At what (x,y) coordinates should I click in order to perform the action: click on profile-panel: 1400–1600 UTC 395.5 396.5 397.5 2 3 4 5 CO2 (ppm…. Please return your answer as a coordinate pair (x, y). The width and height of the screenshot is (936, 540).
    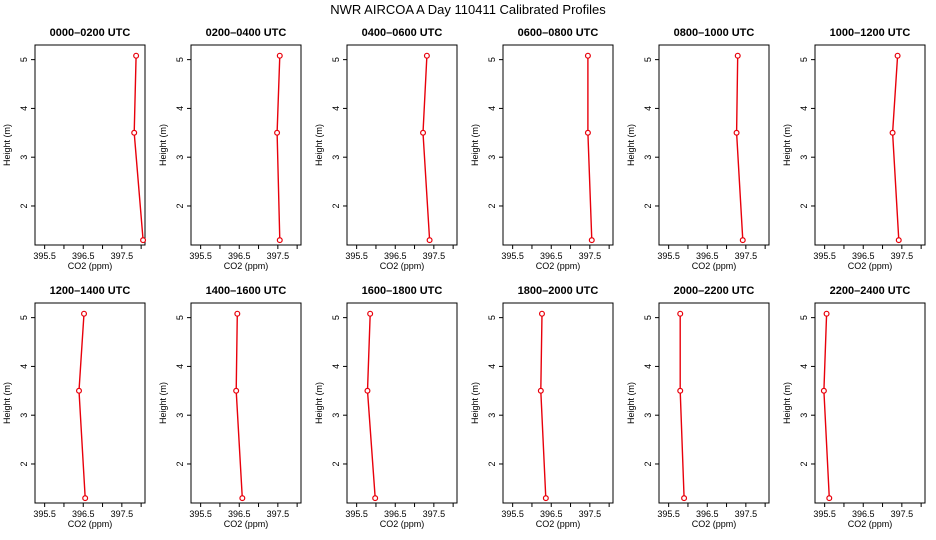
    Looking at the image, I should click on (230, 407).